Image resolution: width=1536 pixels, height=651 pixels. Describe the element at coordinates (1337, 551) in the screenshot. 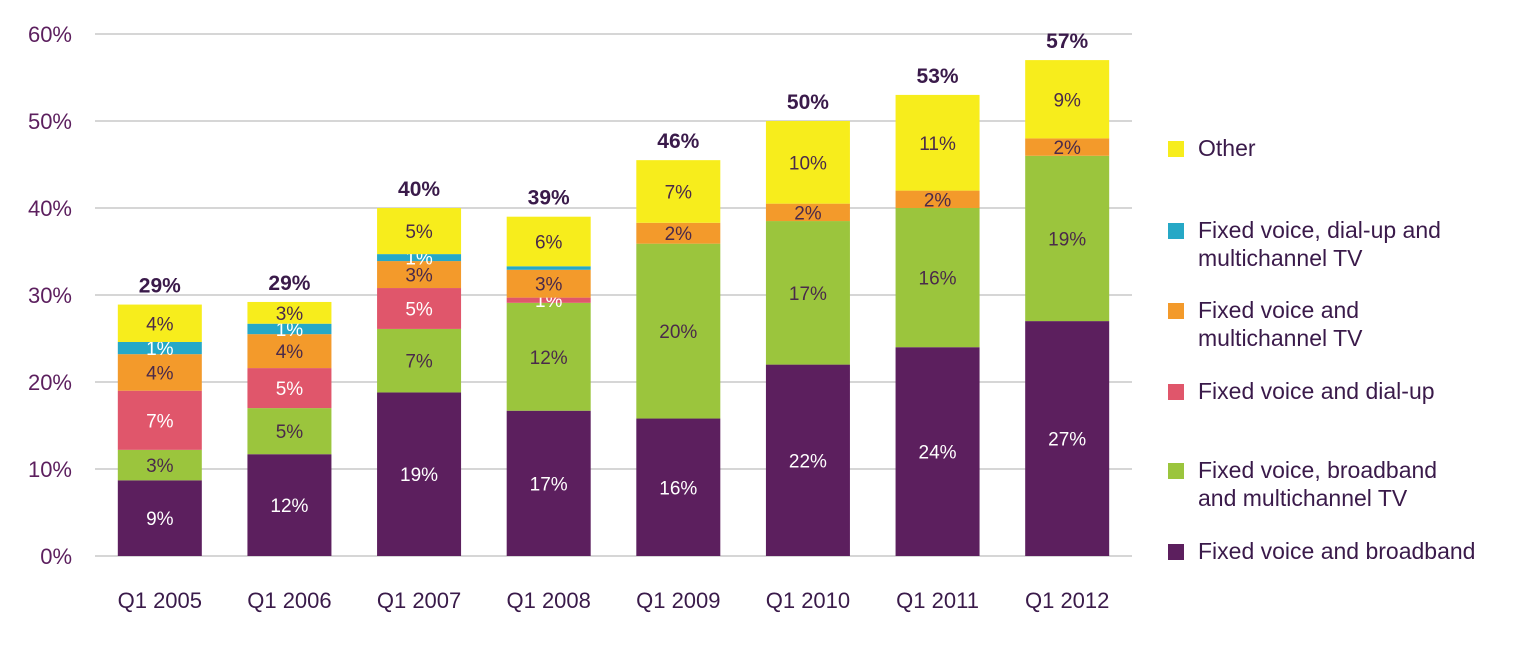

I see `legend-label: Fixed voice and broadband` at that location.